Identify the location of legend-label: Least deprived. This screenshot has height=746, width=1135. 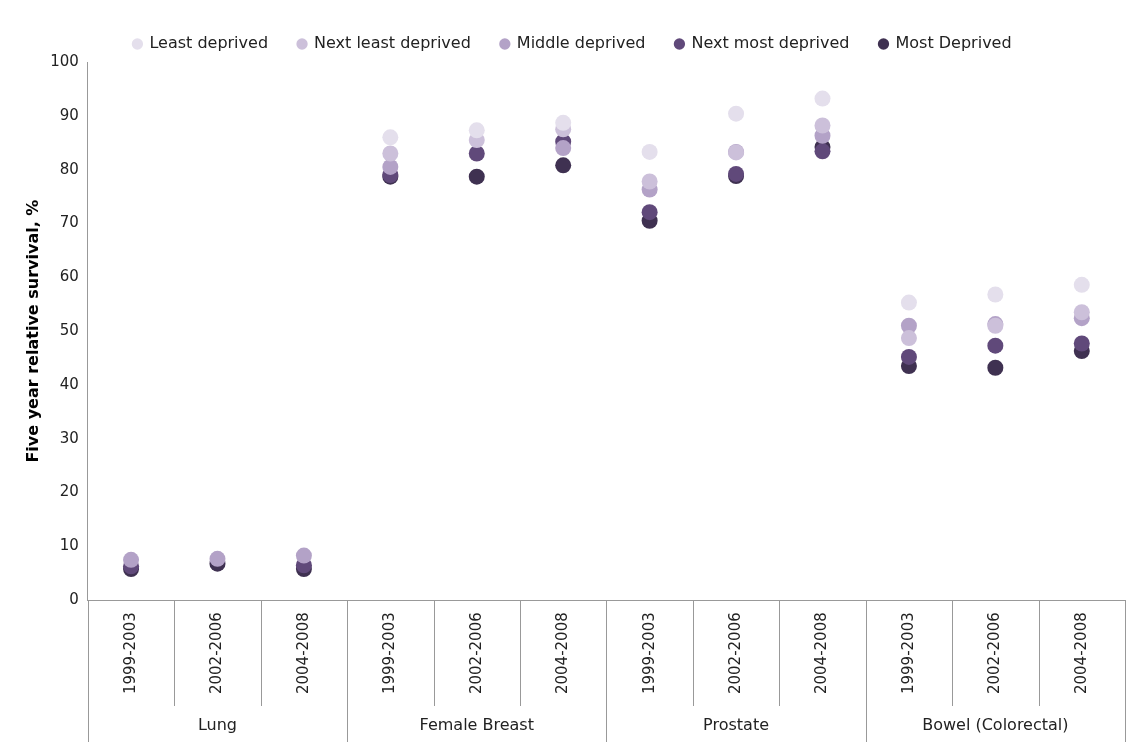
(209, 43).